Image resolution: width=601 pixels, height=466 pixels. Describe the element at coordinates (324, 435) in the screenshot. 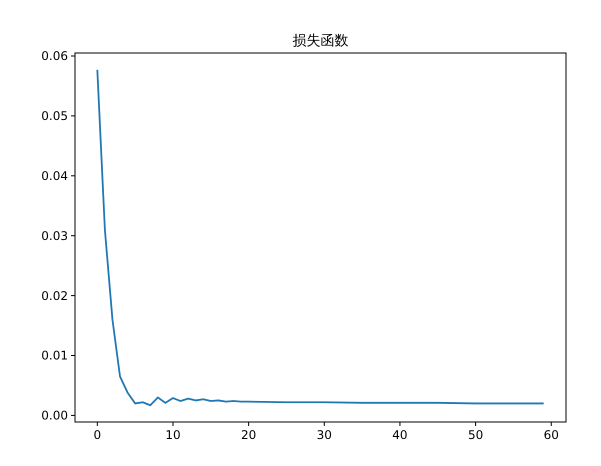

I see `x-tick-label: 30` at that location.